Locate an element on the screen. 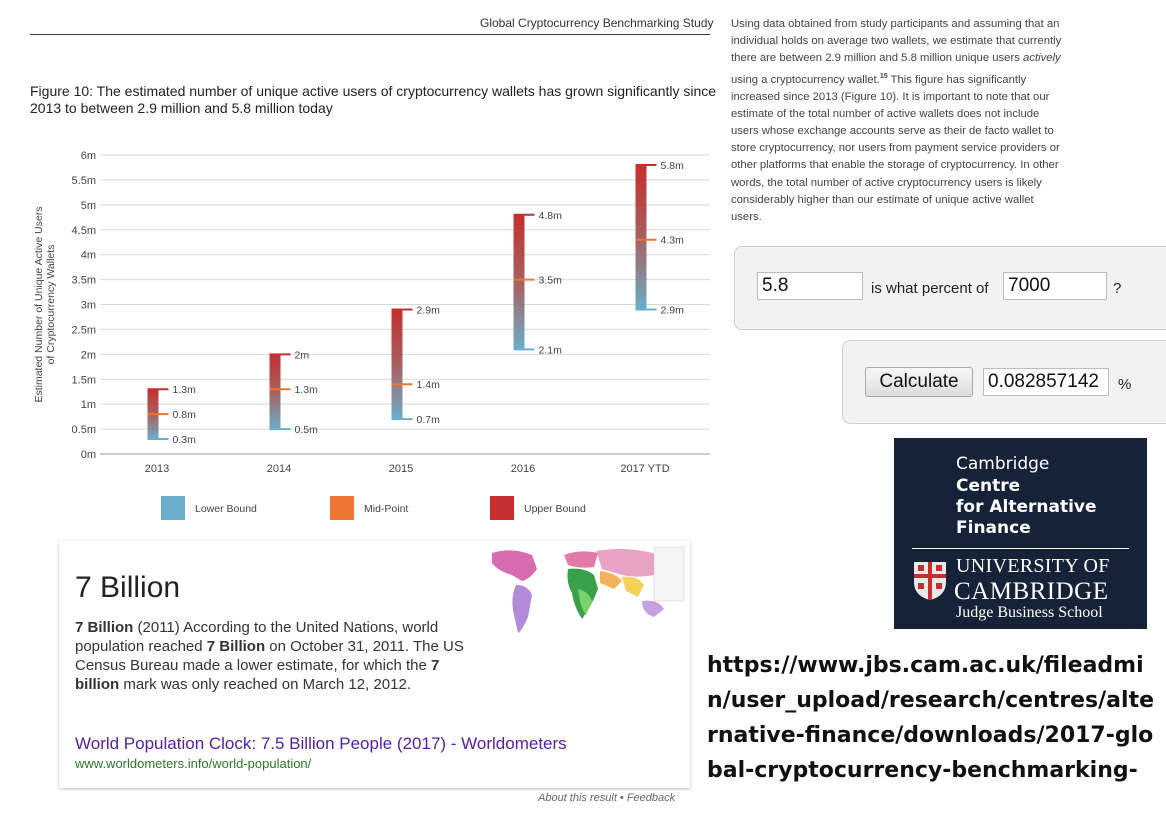 This screenshot has height=830, width=1166. mid-label: 4.3m is located at coordinates (673, 241).